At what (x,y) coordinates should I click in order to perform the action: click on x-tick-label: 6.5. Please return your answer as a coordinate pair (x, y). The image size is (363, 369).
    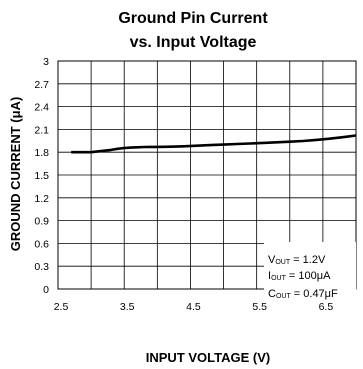
    Looking at the image, I should click on (326, 307).